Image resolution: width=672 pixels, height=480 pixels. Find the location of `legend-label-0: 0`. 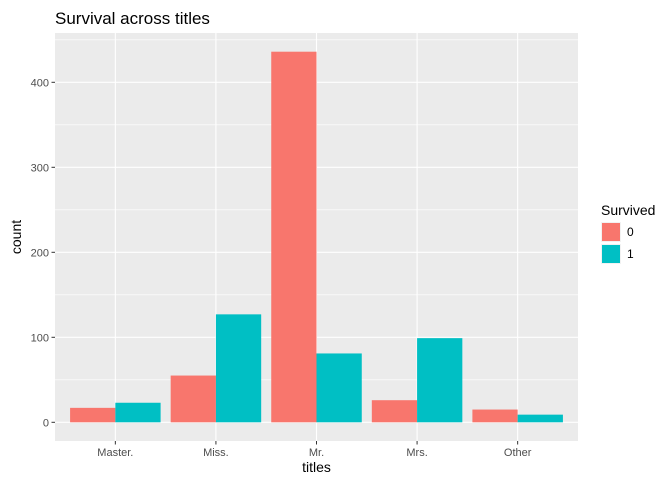

legend-label-0: 0 is located at coordinates (630, 232).